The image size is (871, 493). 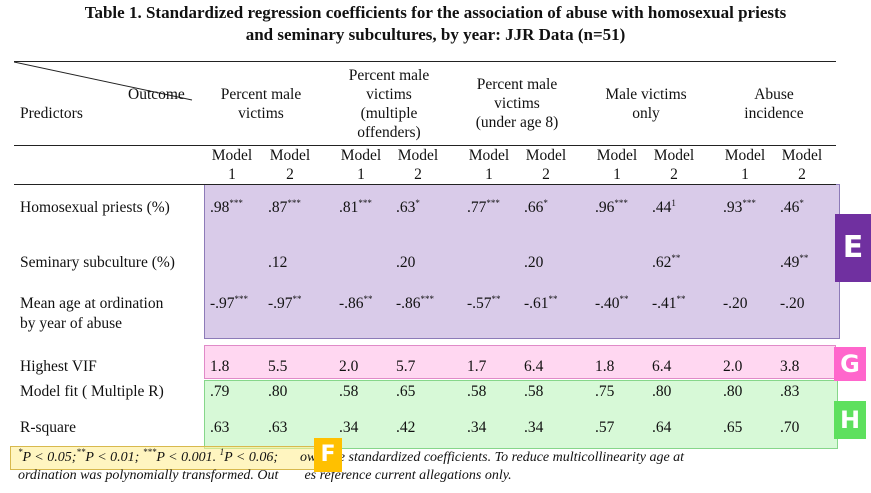 I want to click on cell-value: .65, so click(x=733, y=427).